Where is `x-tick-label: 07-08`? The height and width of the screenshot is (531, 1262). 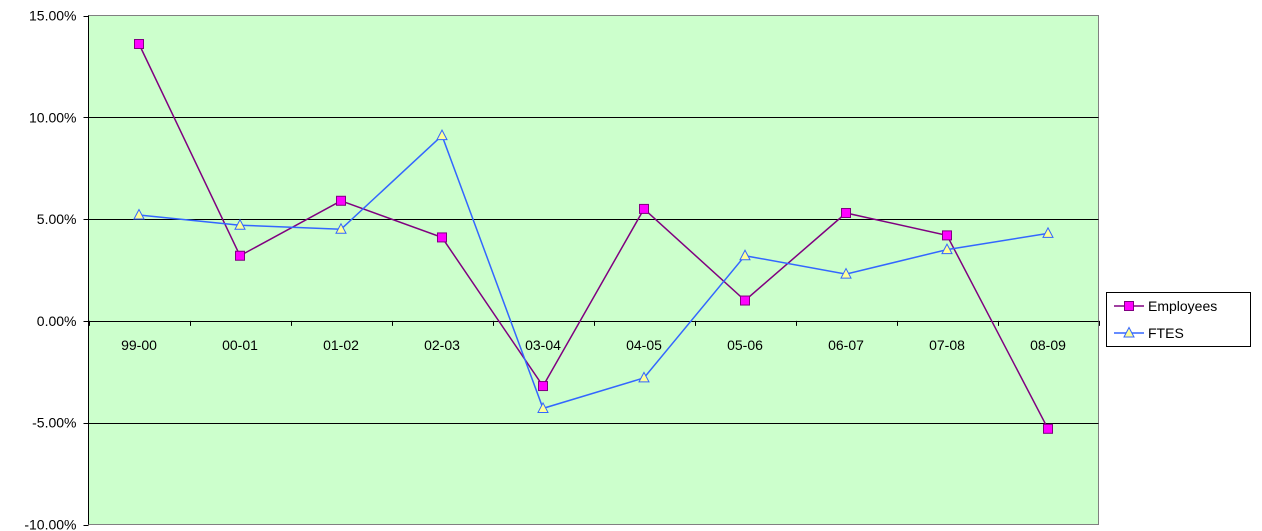
x-tick-label: 07-08 is located at coordinates (947, 345).